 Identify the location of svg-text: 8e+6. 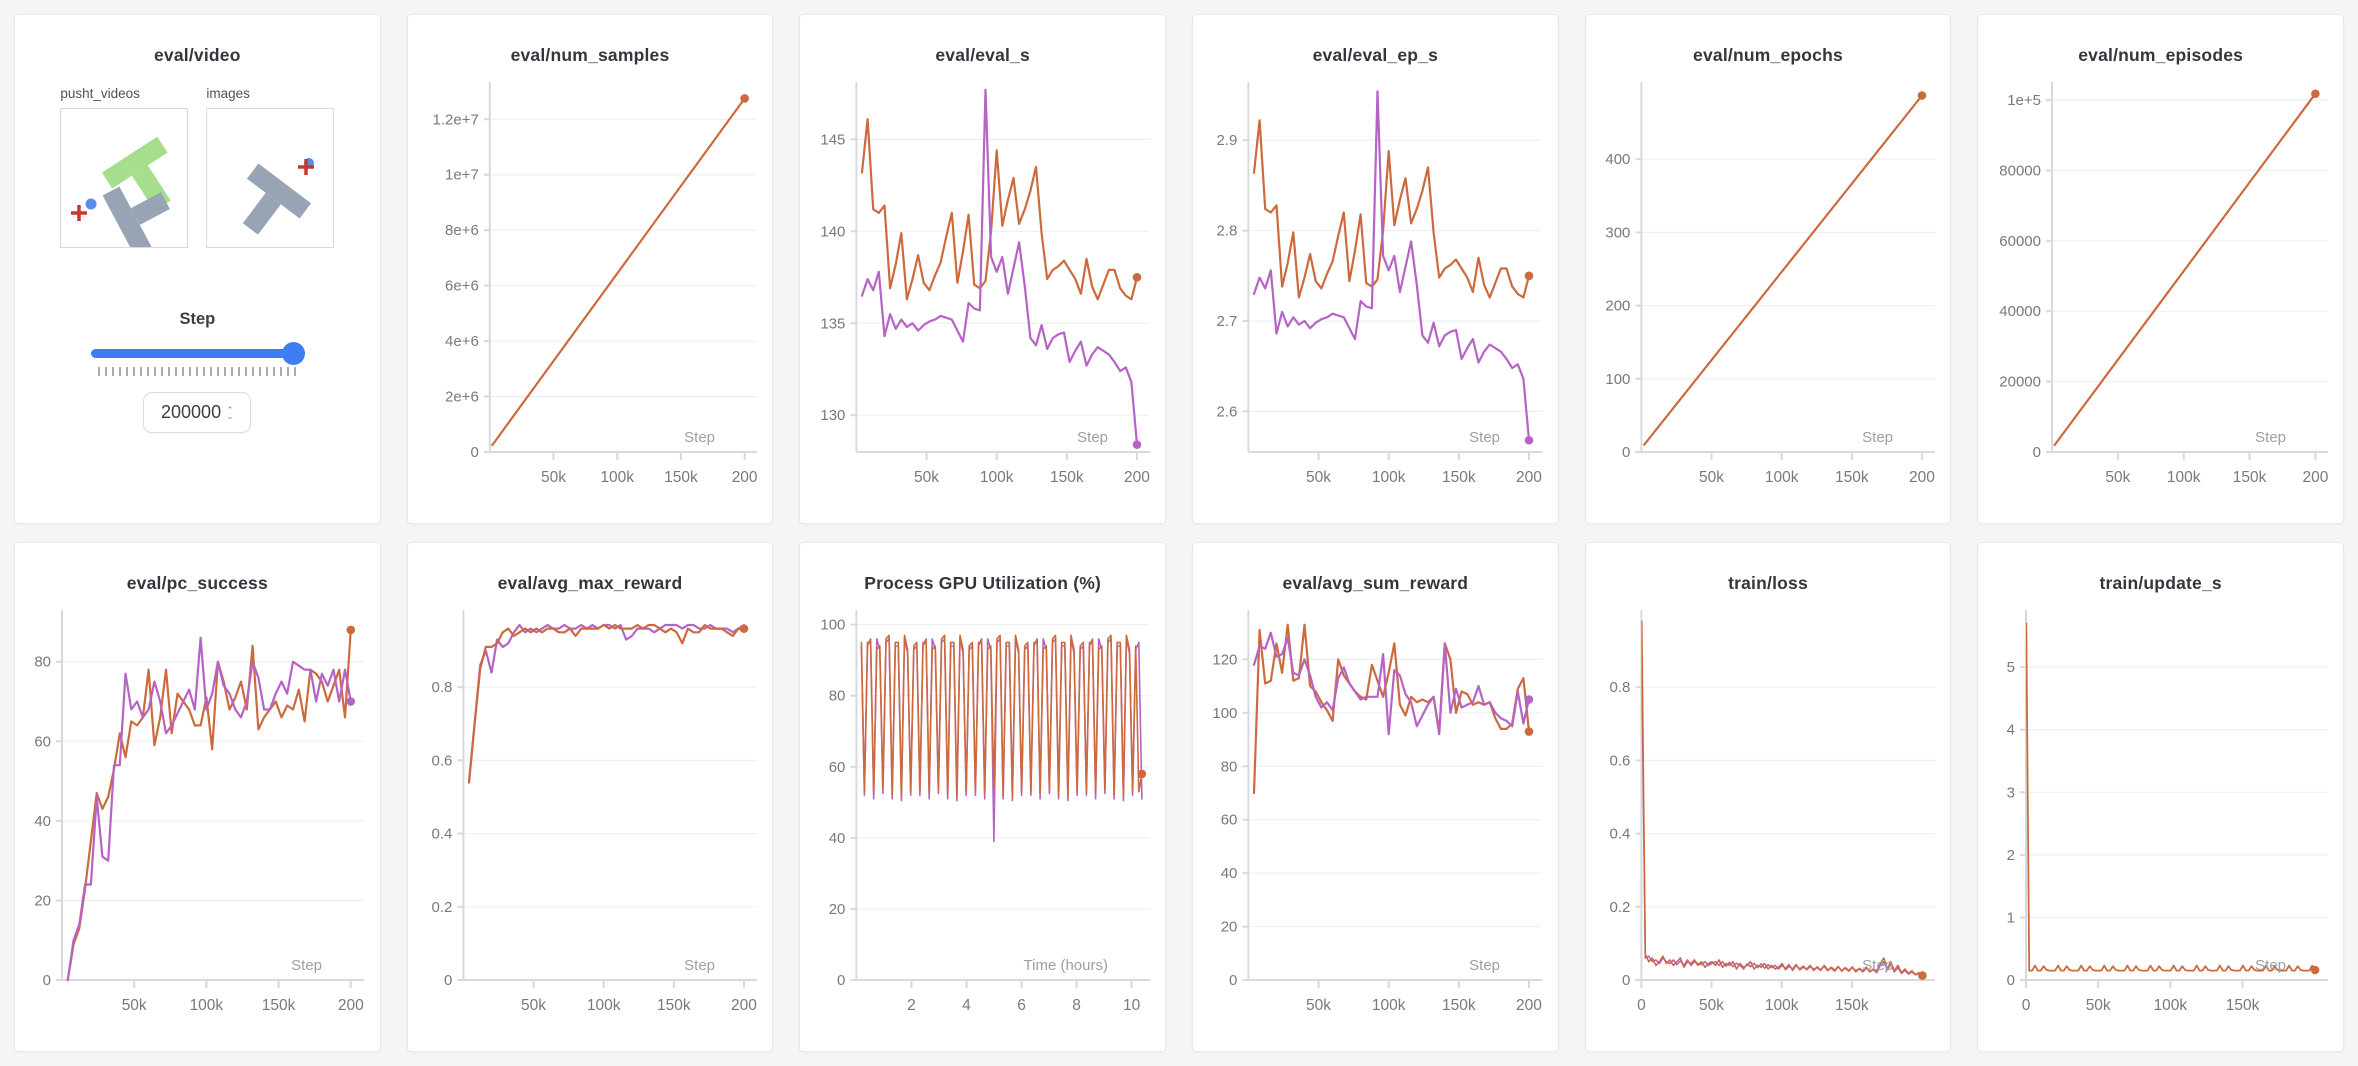
(462, 230).